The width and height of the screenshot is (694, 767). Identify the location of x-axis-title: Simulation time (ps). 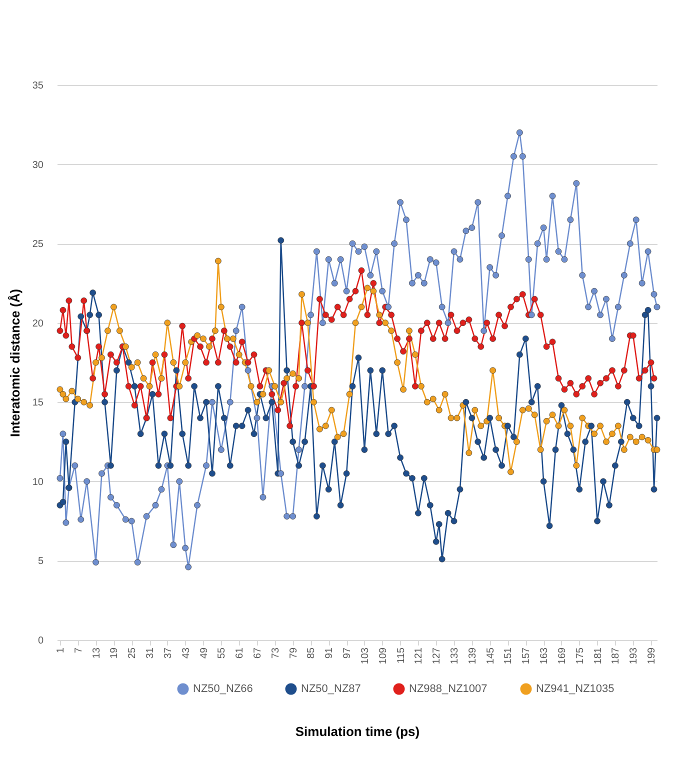
(357, 732).